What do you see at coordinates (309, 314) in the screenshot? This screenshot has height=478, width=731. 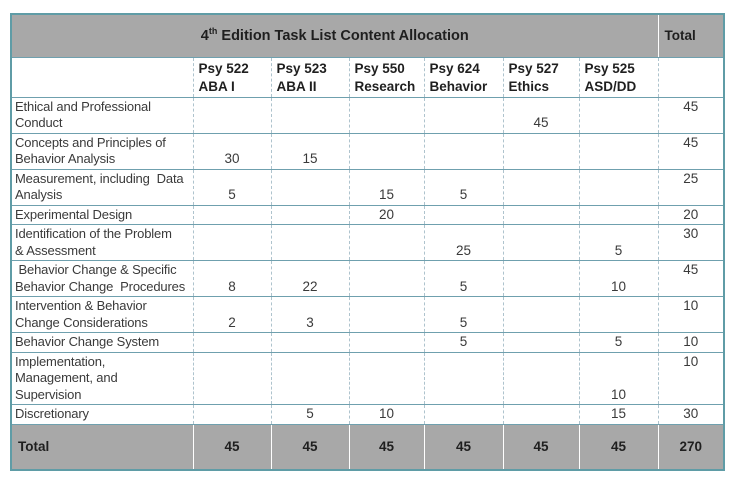 I see `value-cell: 3` at bounding box center [309, 314].